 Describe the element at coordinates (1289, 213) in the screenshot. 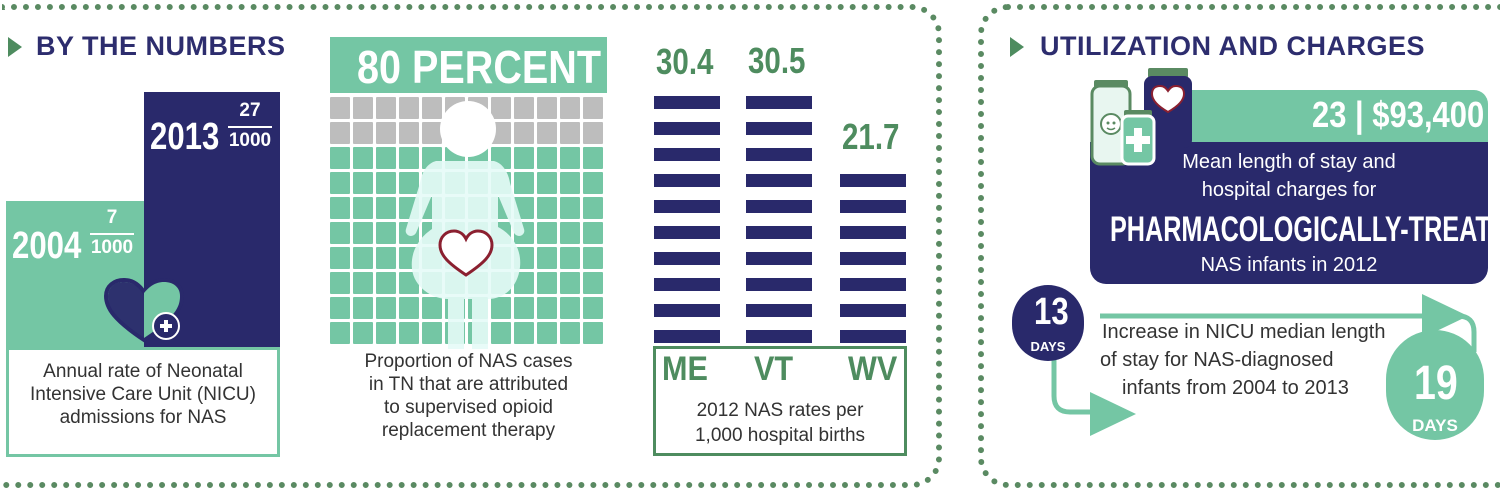

I see `charges-box` at that location.